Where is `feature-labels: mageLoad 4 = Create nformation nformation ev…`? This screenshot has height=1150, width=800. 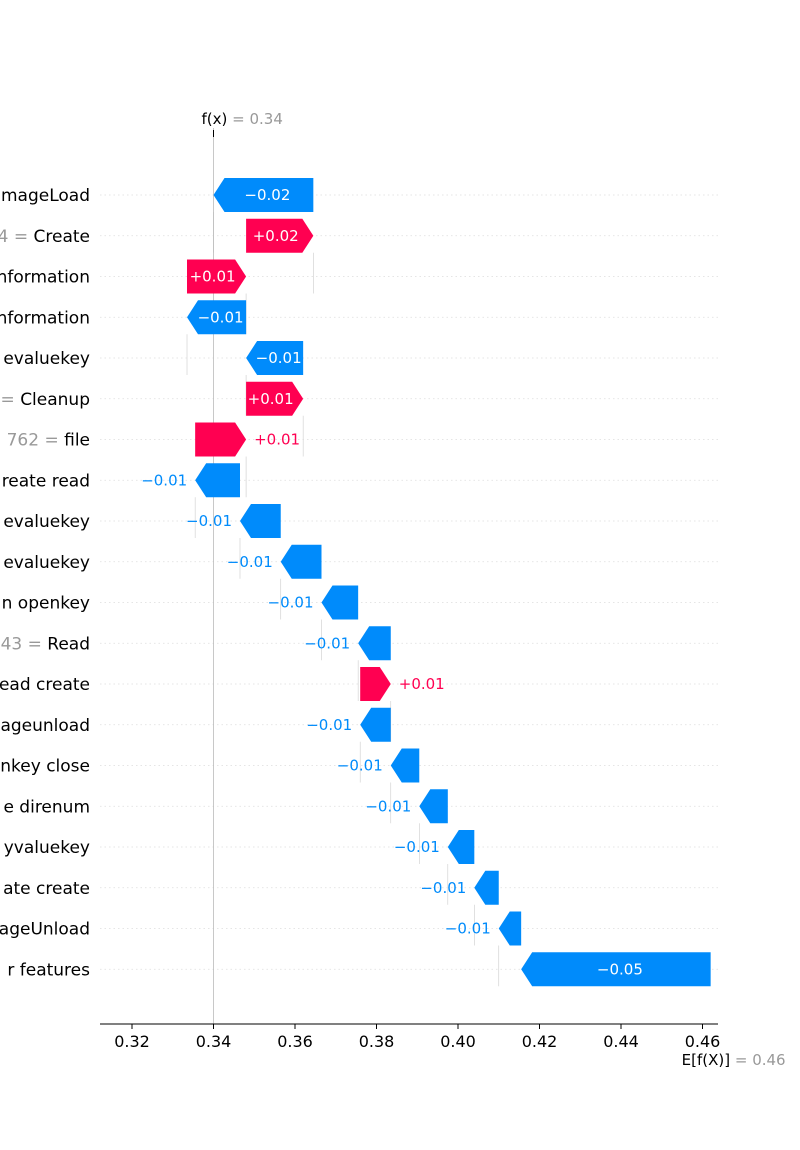 feature-labels: mageLoad 4 = Create nformation nformation ev… is located at coordinates (45, 583).